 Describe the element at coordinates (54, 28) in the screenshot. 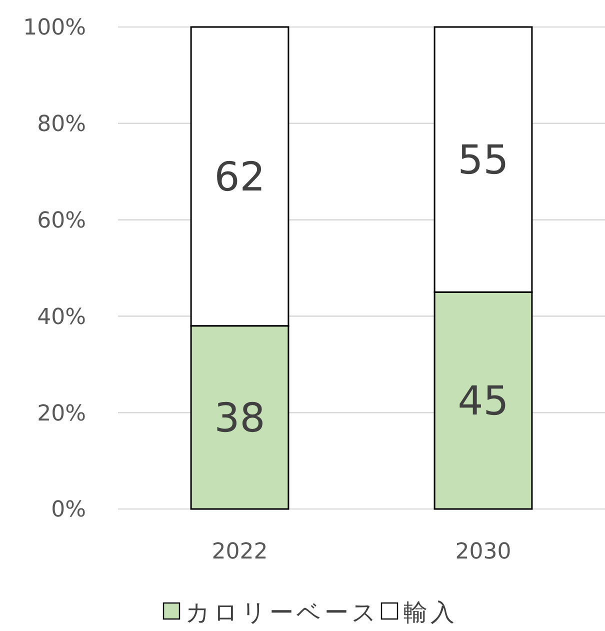

I see `y-tick-label: 100%` at that location.